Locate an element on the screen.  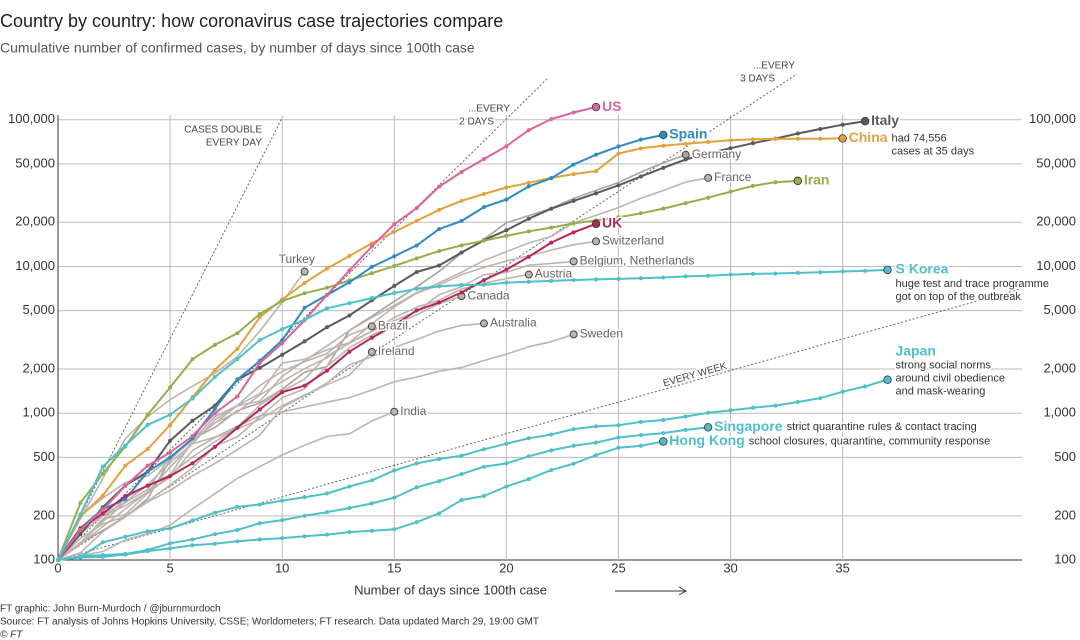
x-tick-label: 35 is located at coordinates (842, 567).